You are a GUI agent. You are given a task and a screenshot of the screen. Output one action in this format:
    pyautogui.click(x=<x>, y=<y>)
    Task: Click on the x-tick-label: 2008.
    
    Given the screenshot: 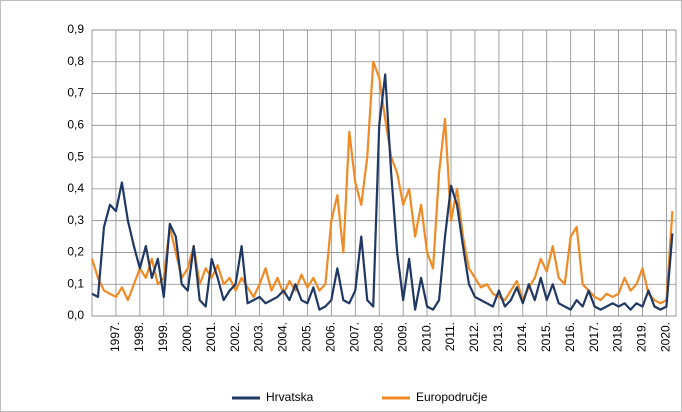 What is the action you would take?
    pyautogui.click(x=378, y=337)
    